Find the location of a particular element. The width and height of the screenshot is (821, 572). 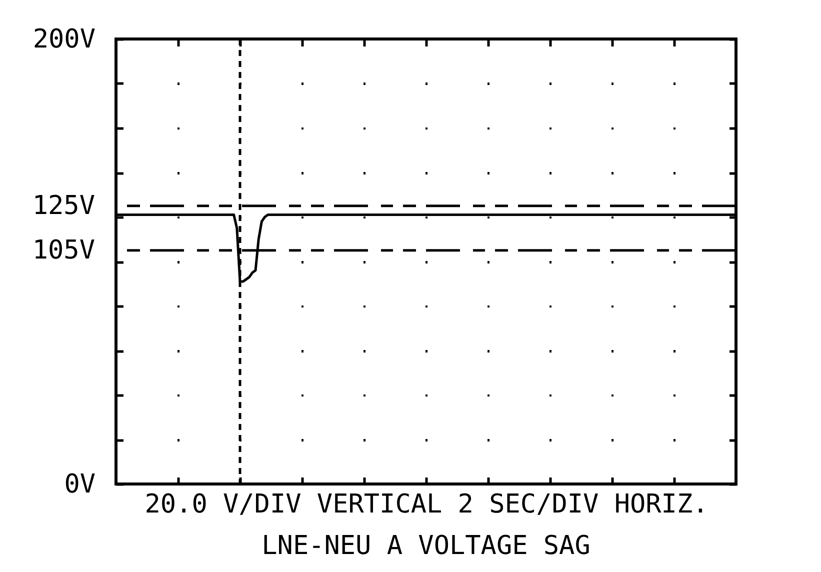

x-axis-title: 20.0 V/DIV VERTICAL 2 SEC/DIV HORIZ. is located at coordinates (426, 505).